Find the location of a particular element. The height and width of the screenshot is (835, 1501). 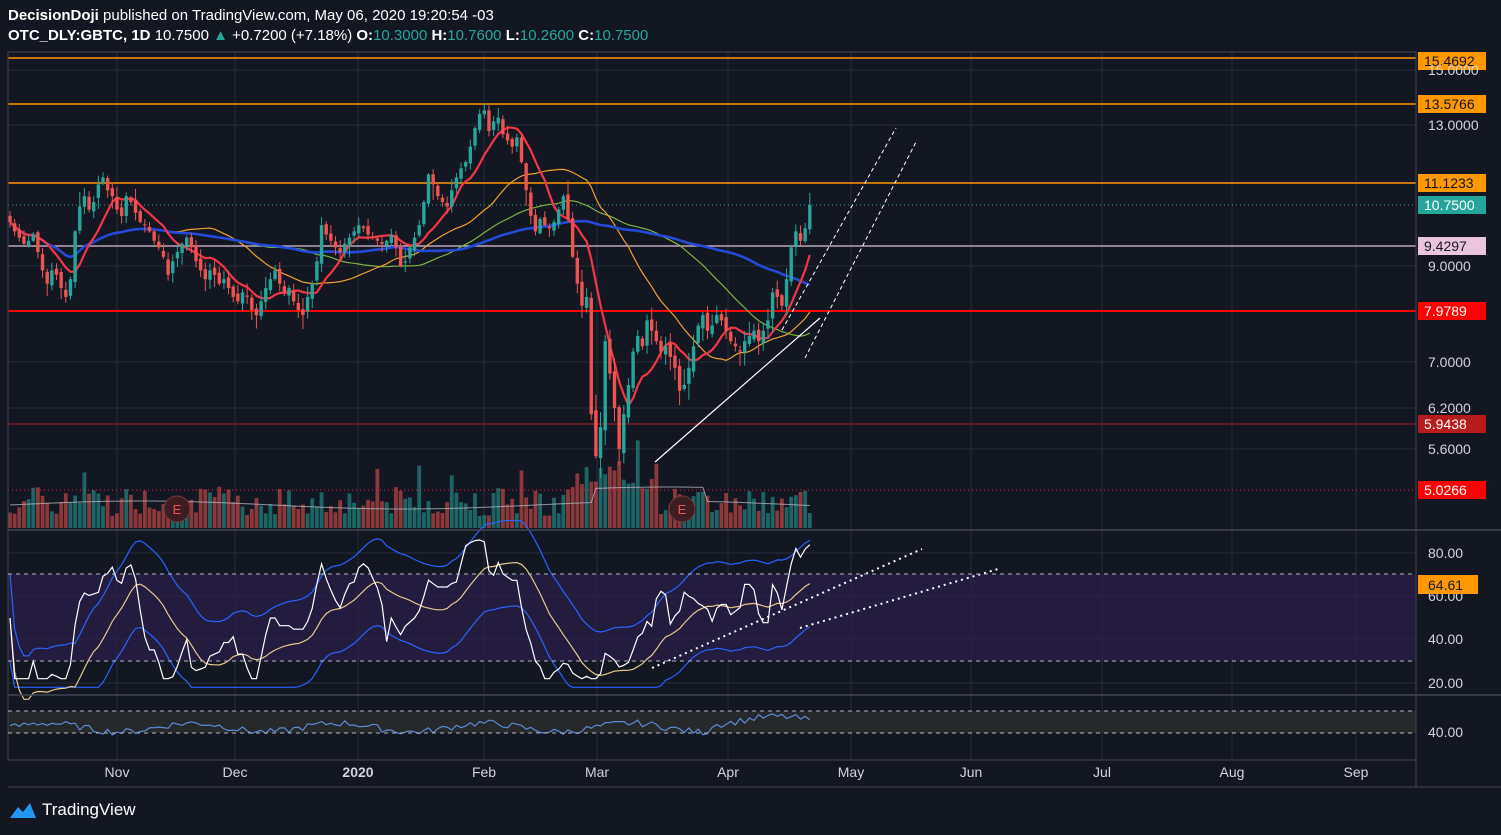

oscillator-lines is located at coordinates (410, 724).